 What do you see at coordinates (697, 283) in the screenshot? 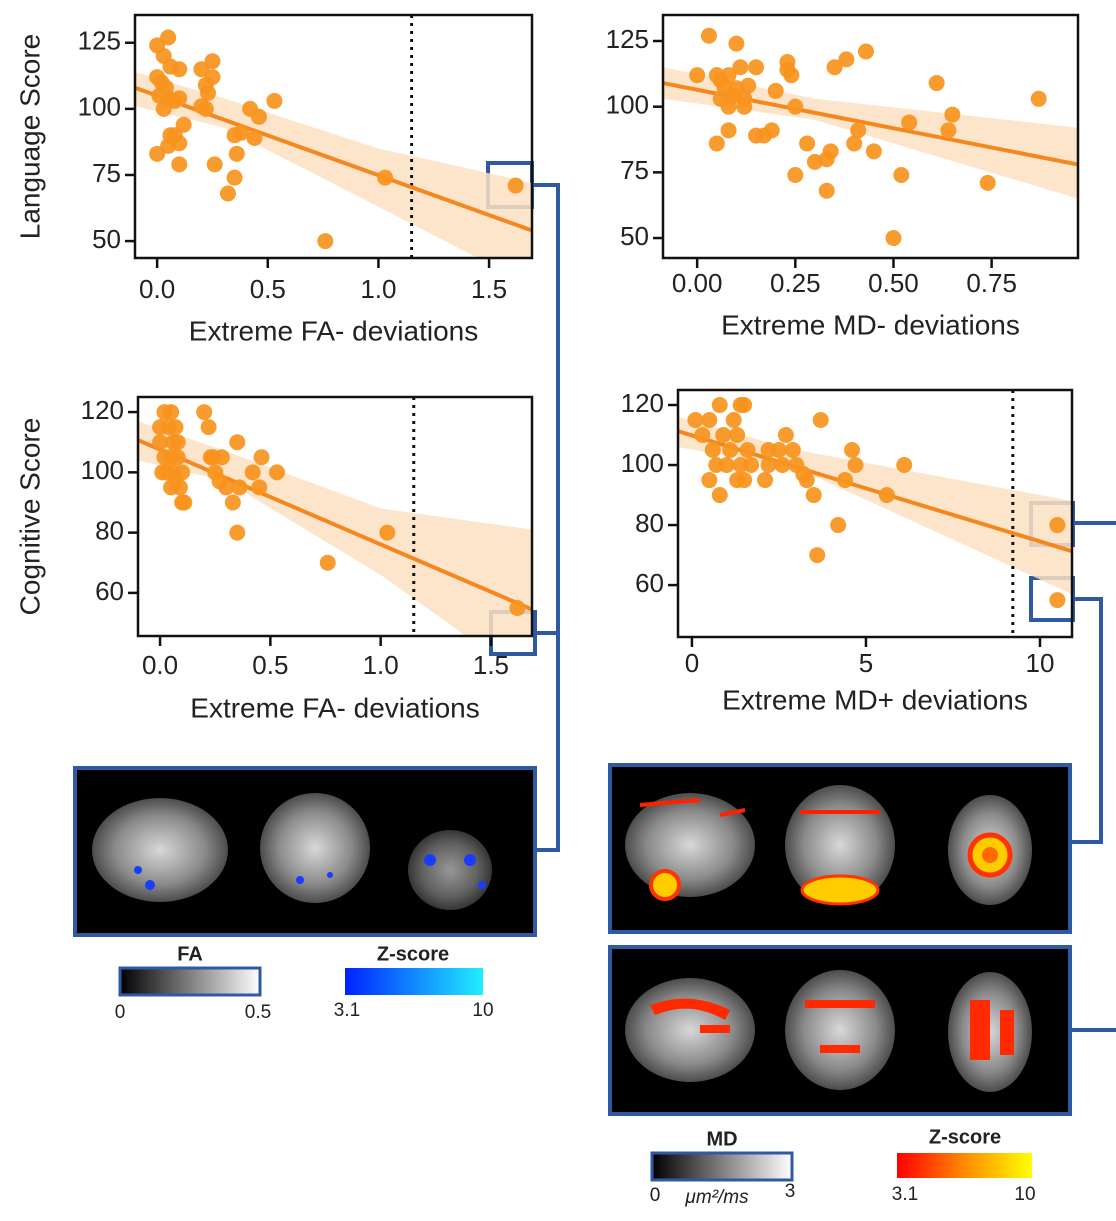
I see `x-tick-label: 0.00` at bounding box center [697, 283].